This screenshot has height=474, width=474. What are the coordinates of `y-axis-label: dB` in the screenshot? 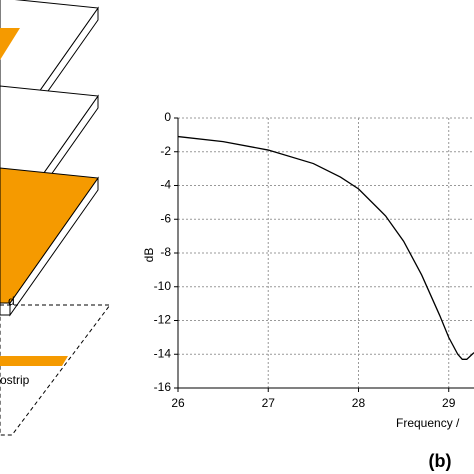 It's located at (149, 255).